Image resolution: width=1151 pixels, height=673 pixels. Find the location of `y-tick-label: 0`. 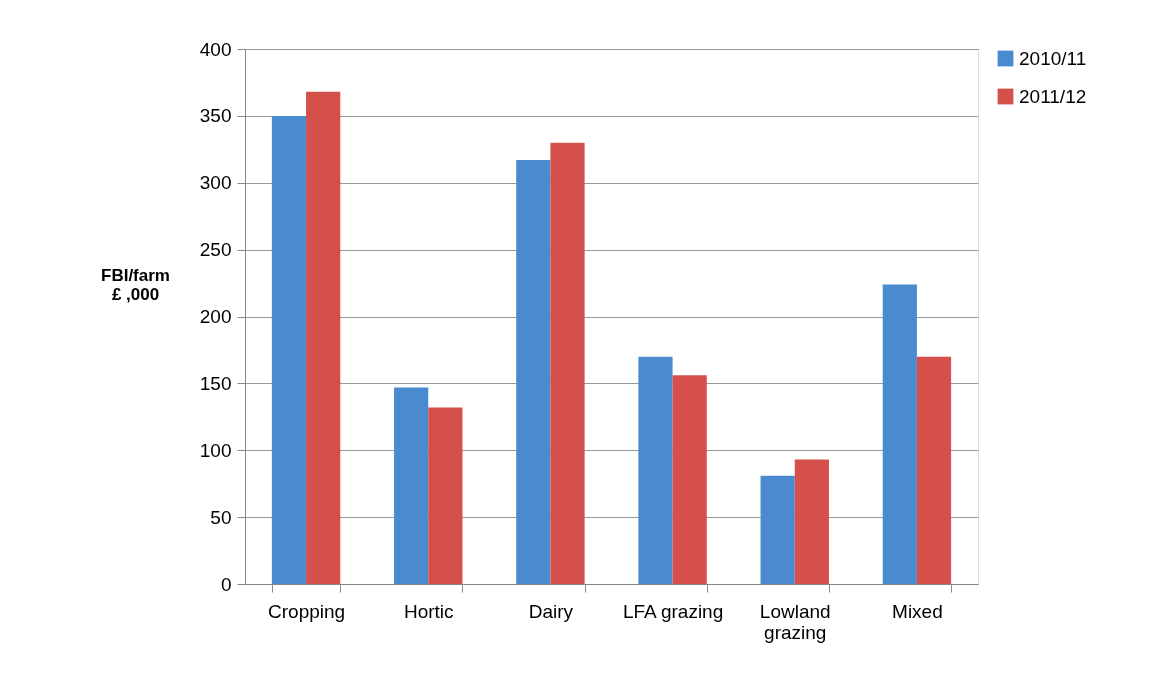

y-tick-label: 0 is located at coordinates (226, 584).